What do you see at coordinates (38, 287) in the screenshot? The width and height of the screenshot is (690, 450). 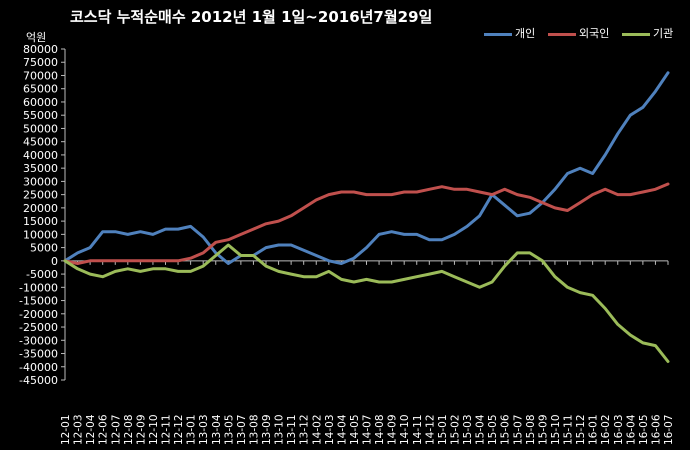 I see `y-tick-label: -10000` at bounding box center [38, 287].